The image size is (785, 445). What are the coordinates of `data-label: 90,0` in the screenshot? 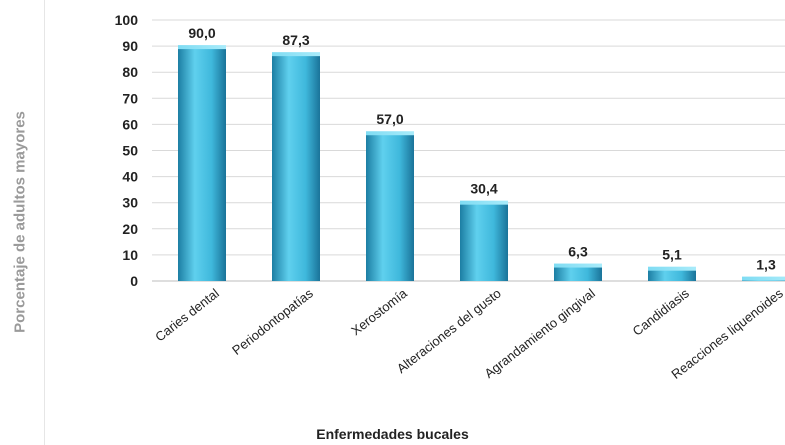 It's located at (201, 33).